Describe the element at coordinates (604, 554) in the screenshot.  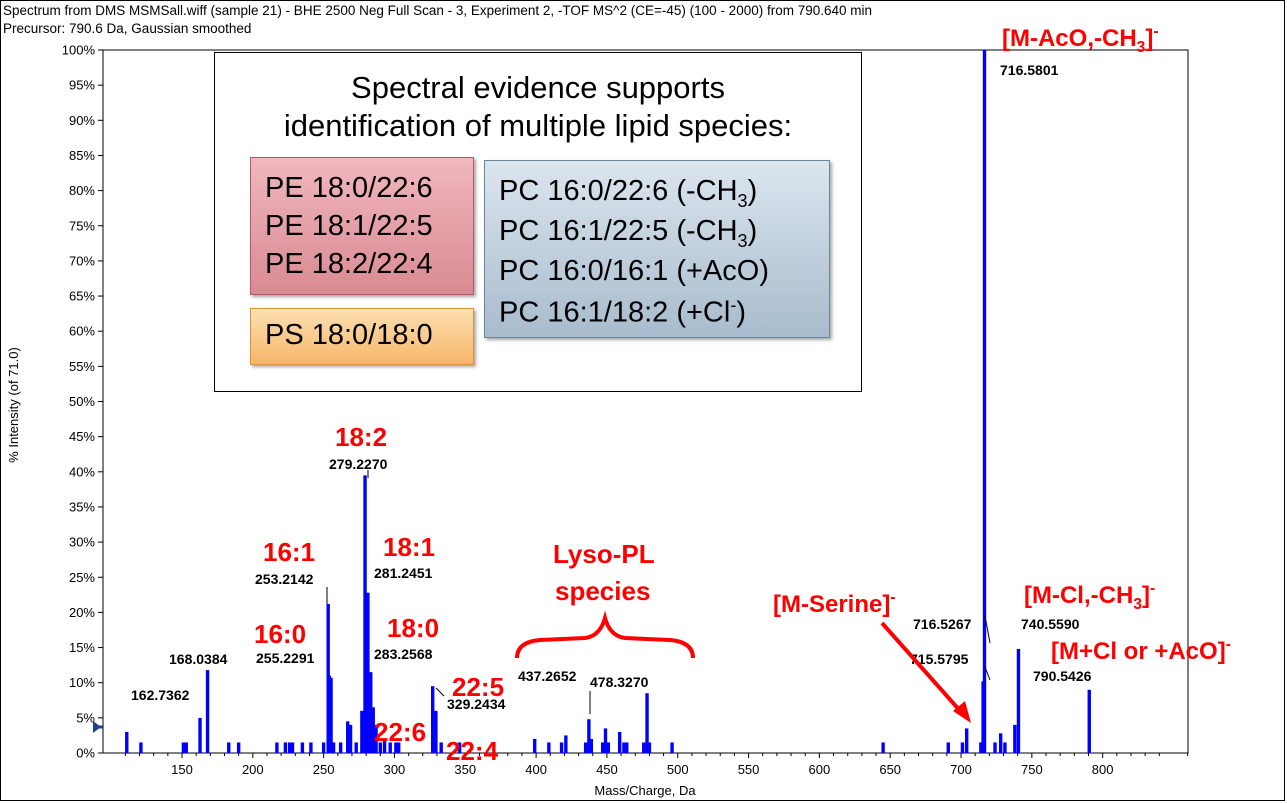
I see `fatty-acid-annotation: Lyso-PL` at that location.